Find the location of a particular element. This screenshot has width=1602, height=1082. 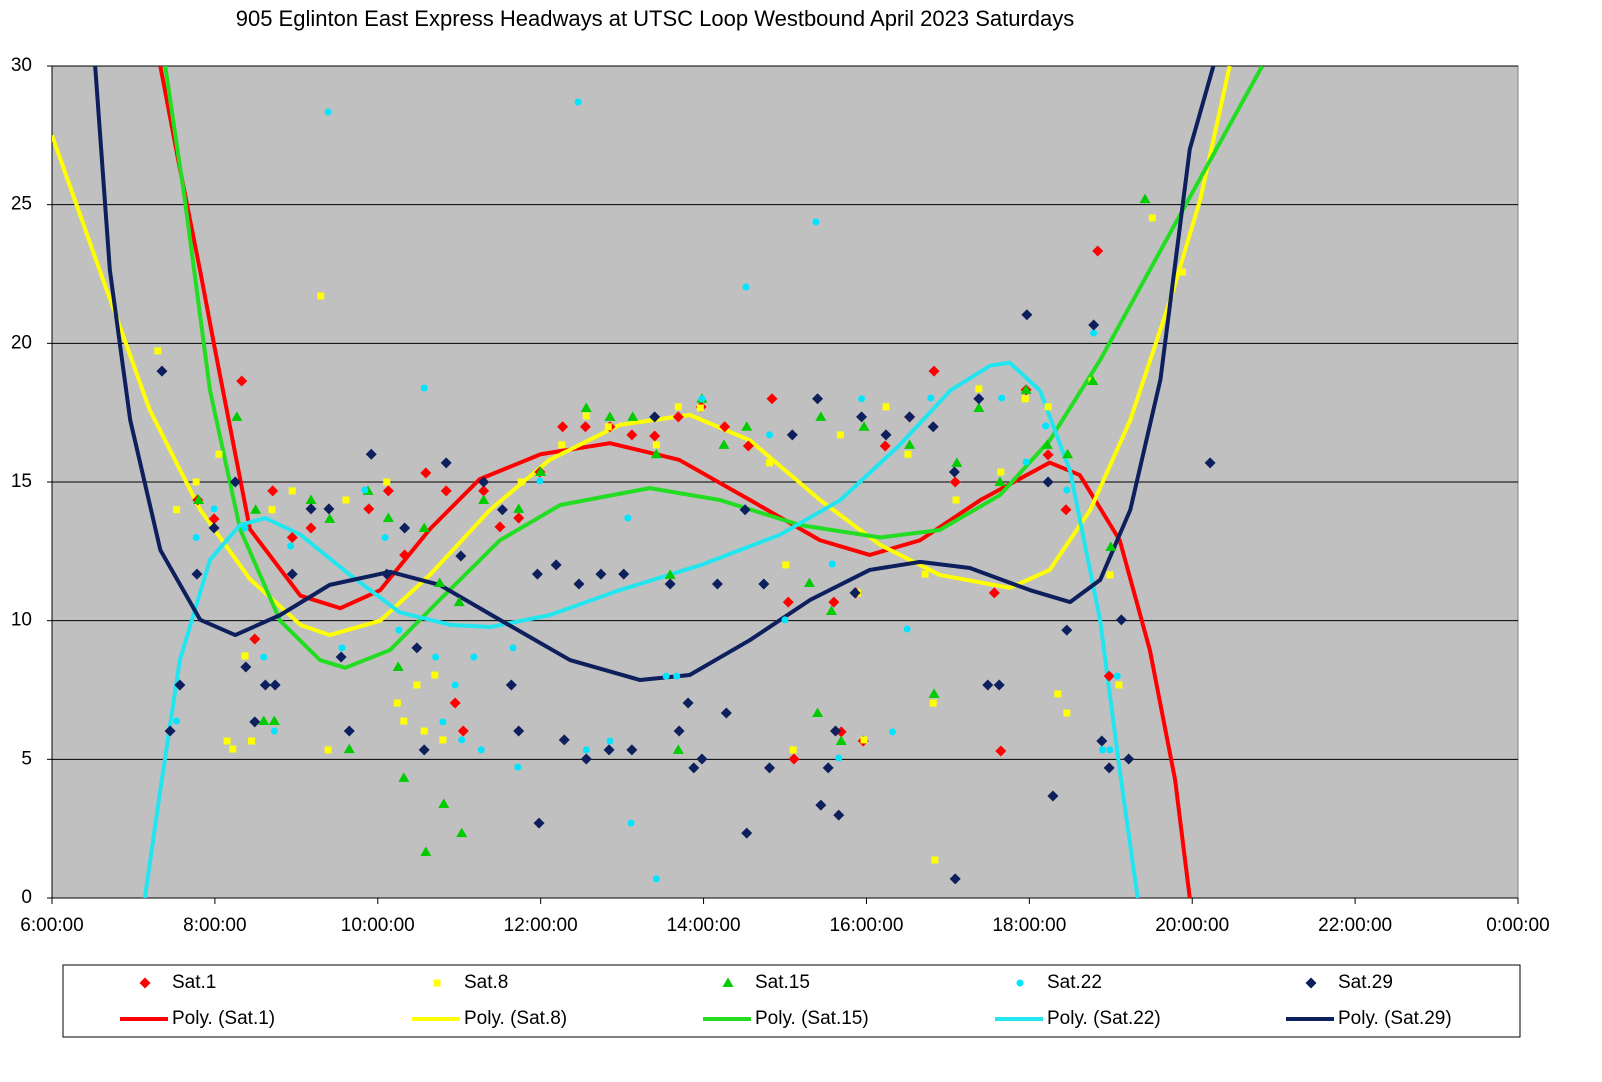

x-tick-label: 14:00:00 is located at coordinates (704, 925).